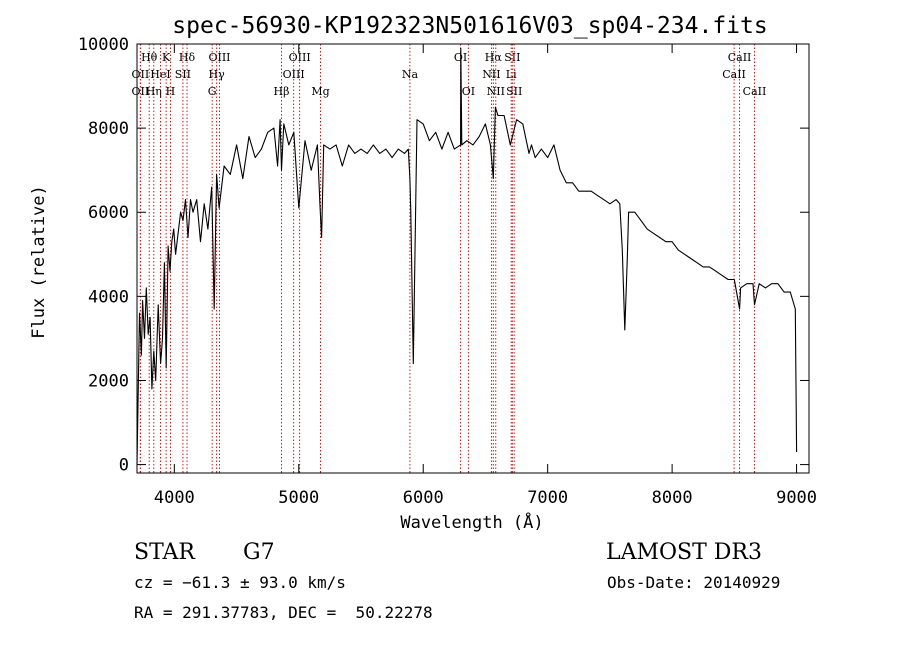 Image resolution: width=900 pixels, height=649 pixels. I want to click on coordinates: RA = 291.37783, DEC = 50.22278, so click(283, 612).